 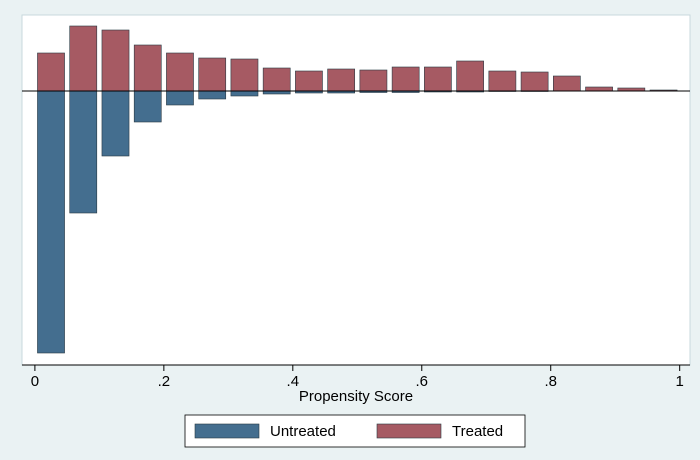 What do you see at coordinates (164, 381) in the screenshot?
I see `x-tick-label: .2` at bounding box center [164, 381].